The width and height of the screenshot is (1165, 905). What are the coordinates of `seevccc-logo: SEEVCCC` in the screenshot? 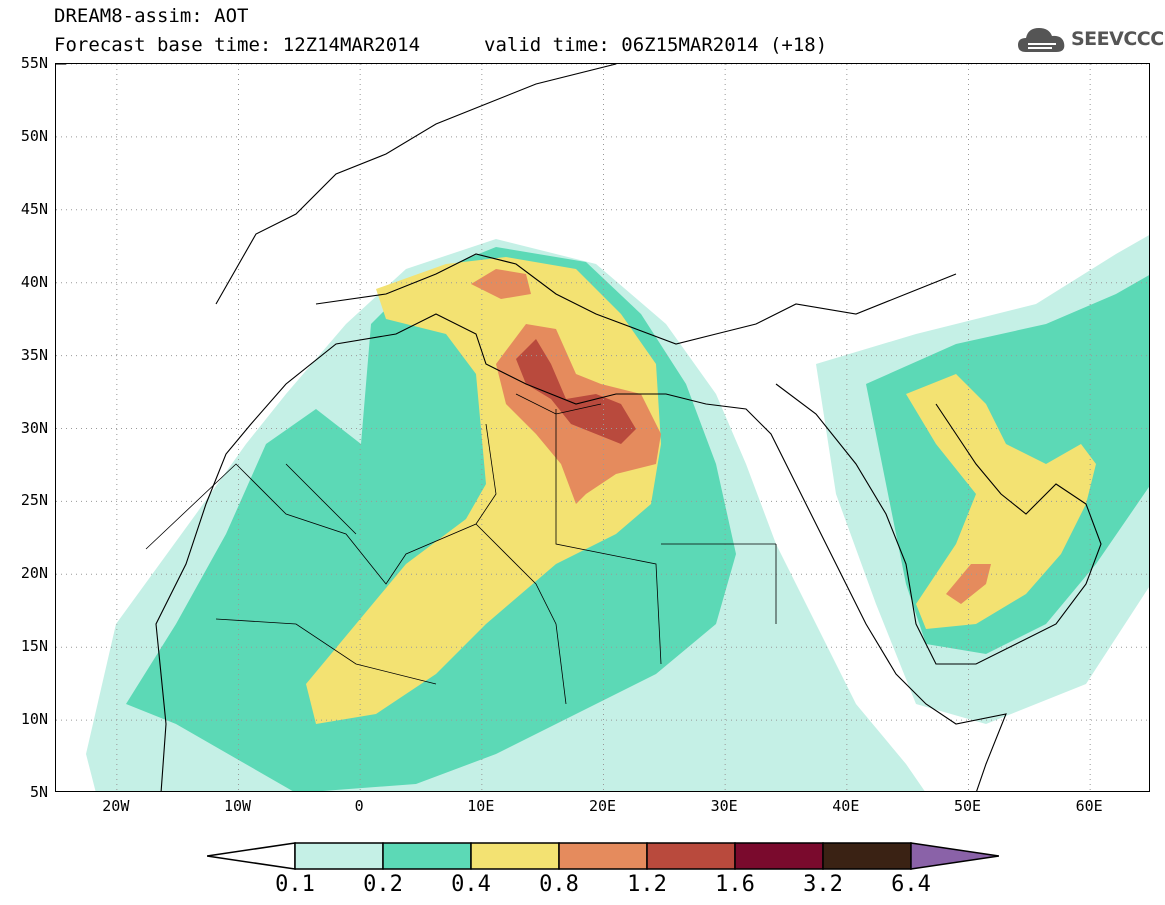 It's located at (1090, 40).